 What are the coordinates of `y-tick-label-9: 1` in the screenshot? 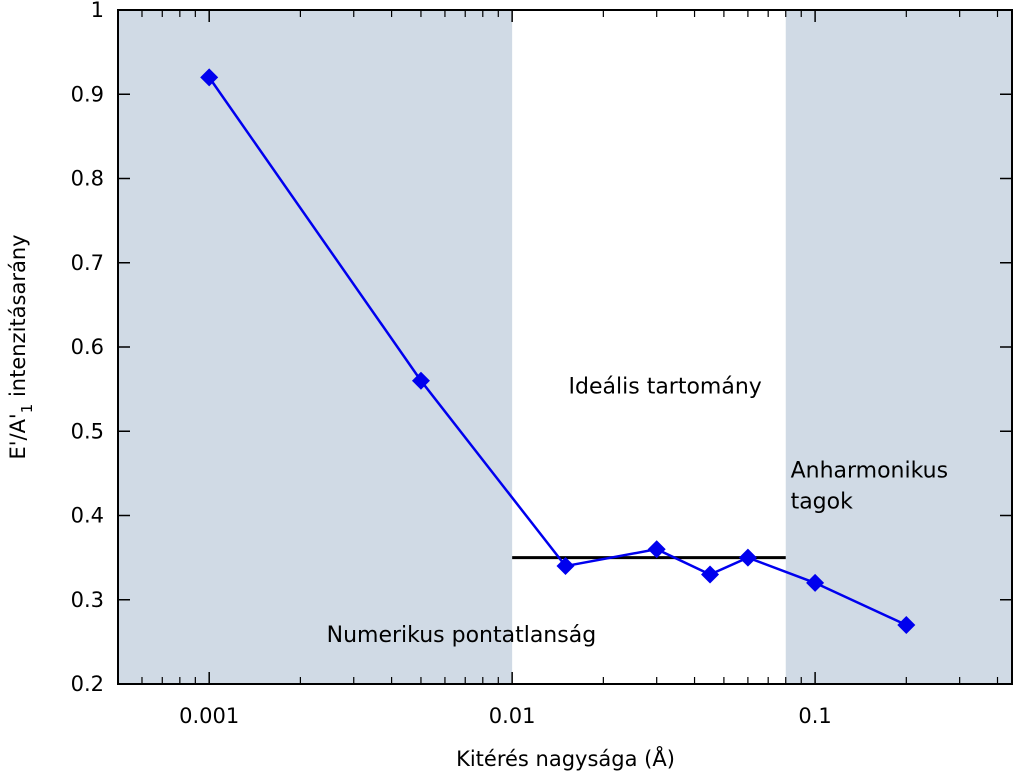 It's located at (97, 11).